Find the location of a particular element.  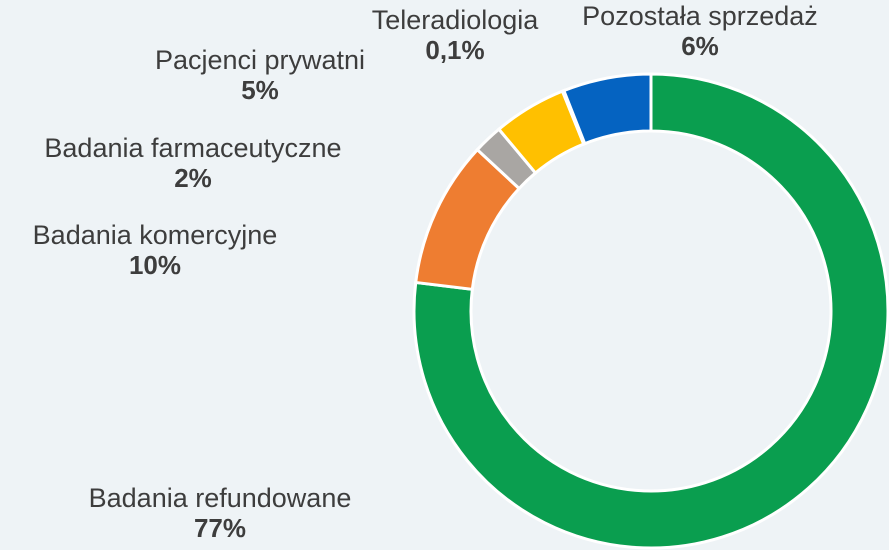

value-label: 77% is located at coordinates (220, 528).